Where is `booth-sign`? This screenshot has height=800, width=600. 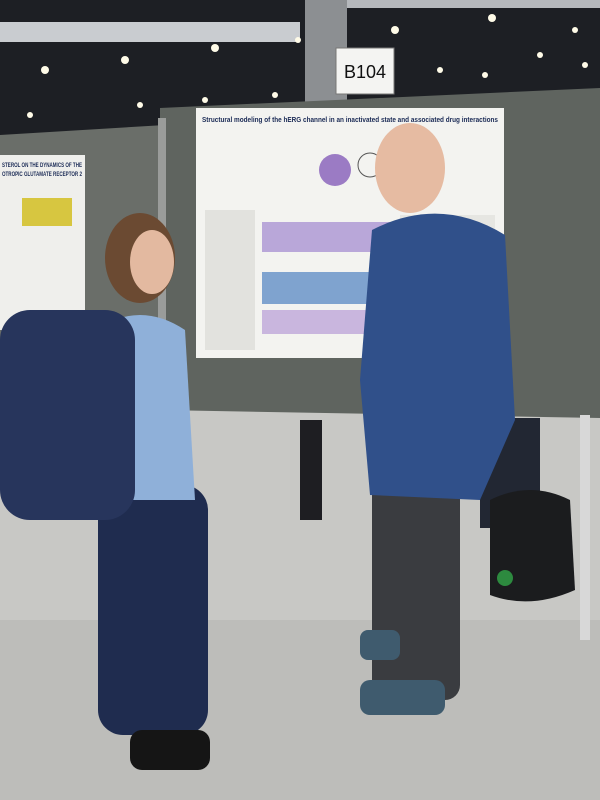 booth-sign is located at coordinates (365, 71).